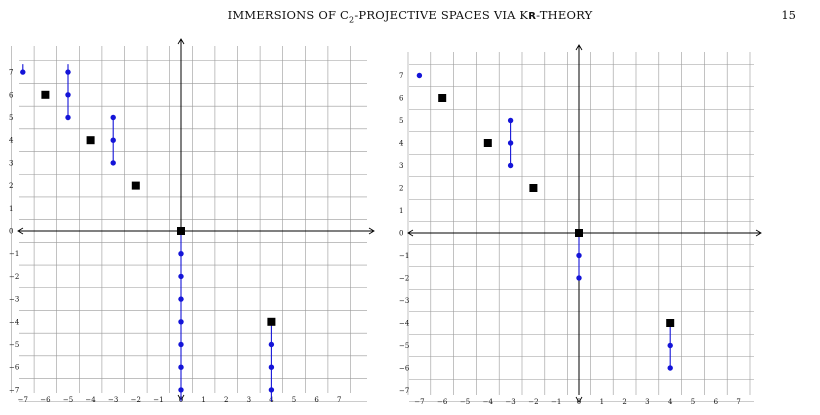  I want to click on x-tick-label: 4, so click(670, 402).